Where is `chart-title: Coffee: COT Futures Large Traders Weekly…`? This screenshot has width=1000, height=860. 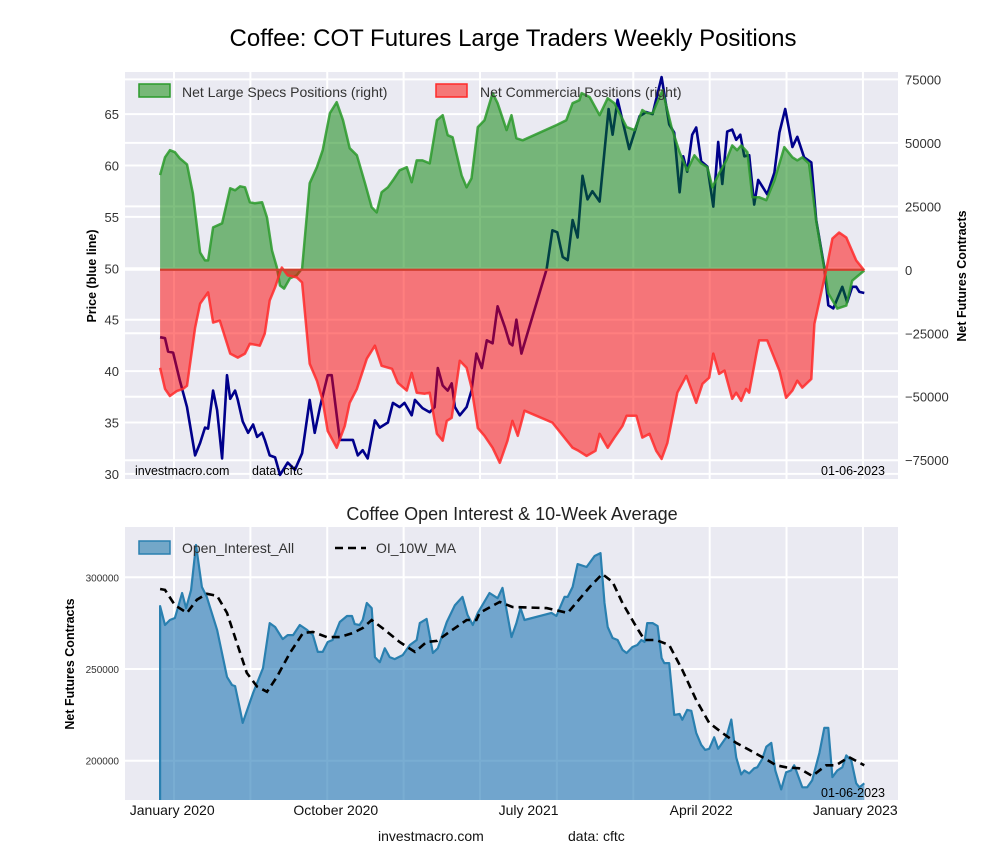
chart-title: Coffee: COT Futures Large Traders Weekly… is located at coordinates (513, 38).